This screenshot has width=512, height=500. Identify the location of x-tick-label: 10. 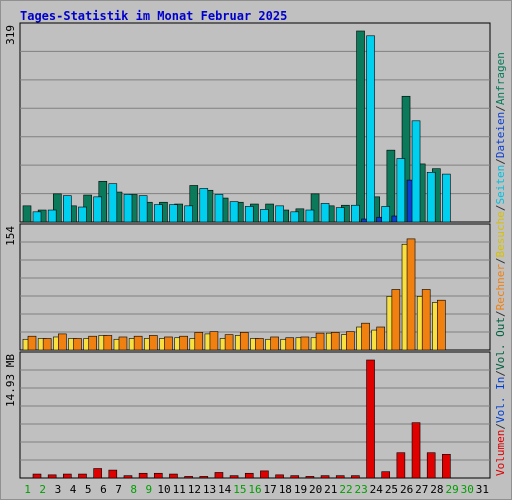
(163, 489).